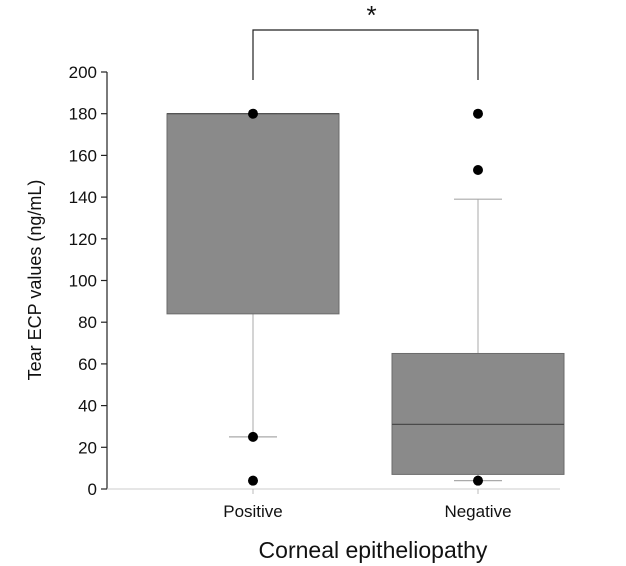 This screenshot has height=566, width=626. Describe the element at coordinates (477, 511) in the screenshot. I see `x-tick-label: Negative` at that location.